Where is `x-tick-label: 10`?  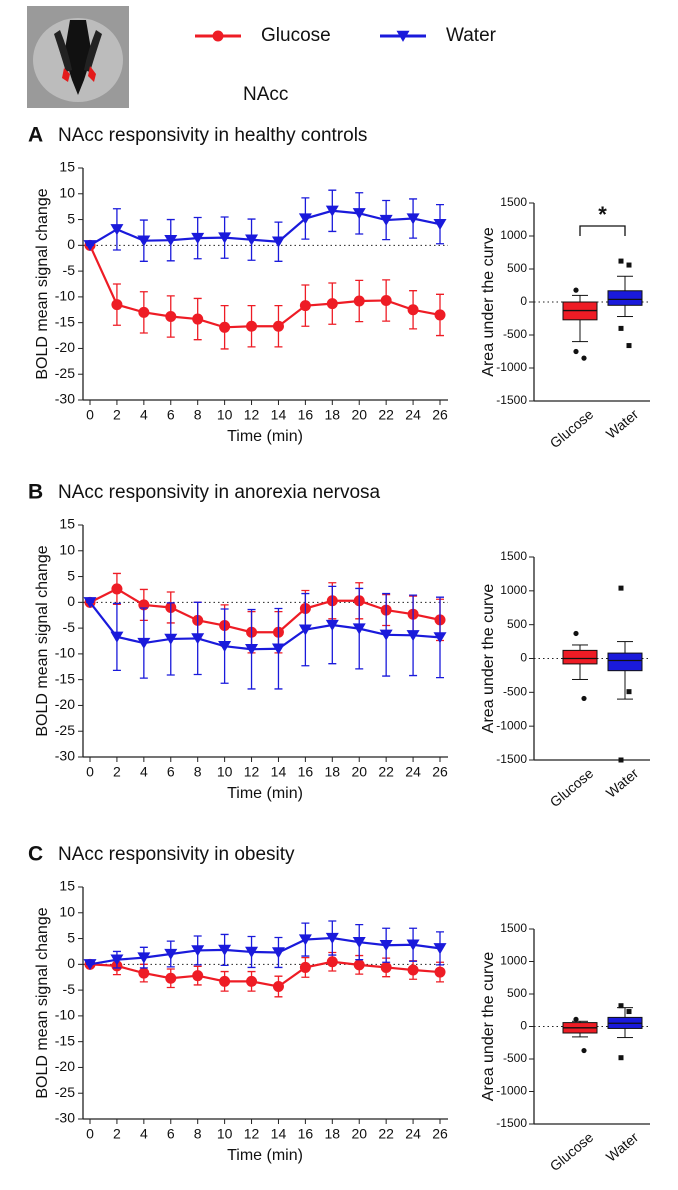 x-tick-label: 10 is located at coordinates (225, 772).